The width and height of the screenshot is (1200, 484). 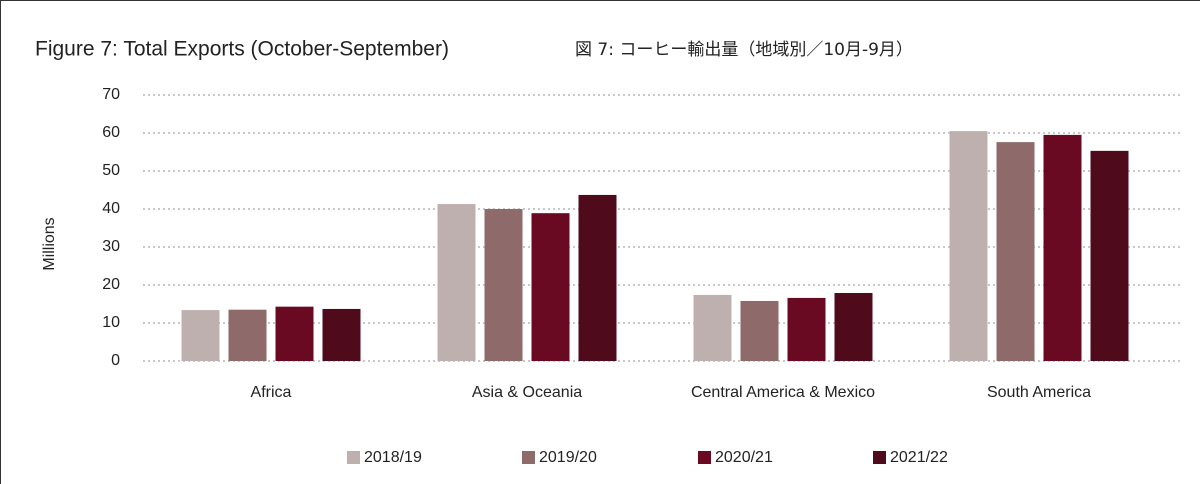 What do you see at coordinates (49, 243) in the screenshot?
I see `y-axis-label: Millions` at bounding box center [49, 243].